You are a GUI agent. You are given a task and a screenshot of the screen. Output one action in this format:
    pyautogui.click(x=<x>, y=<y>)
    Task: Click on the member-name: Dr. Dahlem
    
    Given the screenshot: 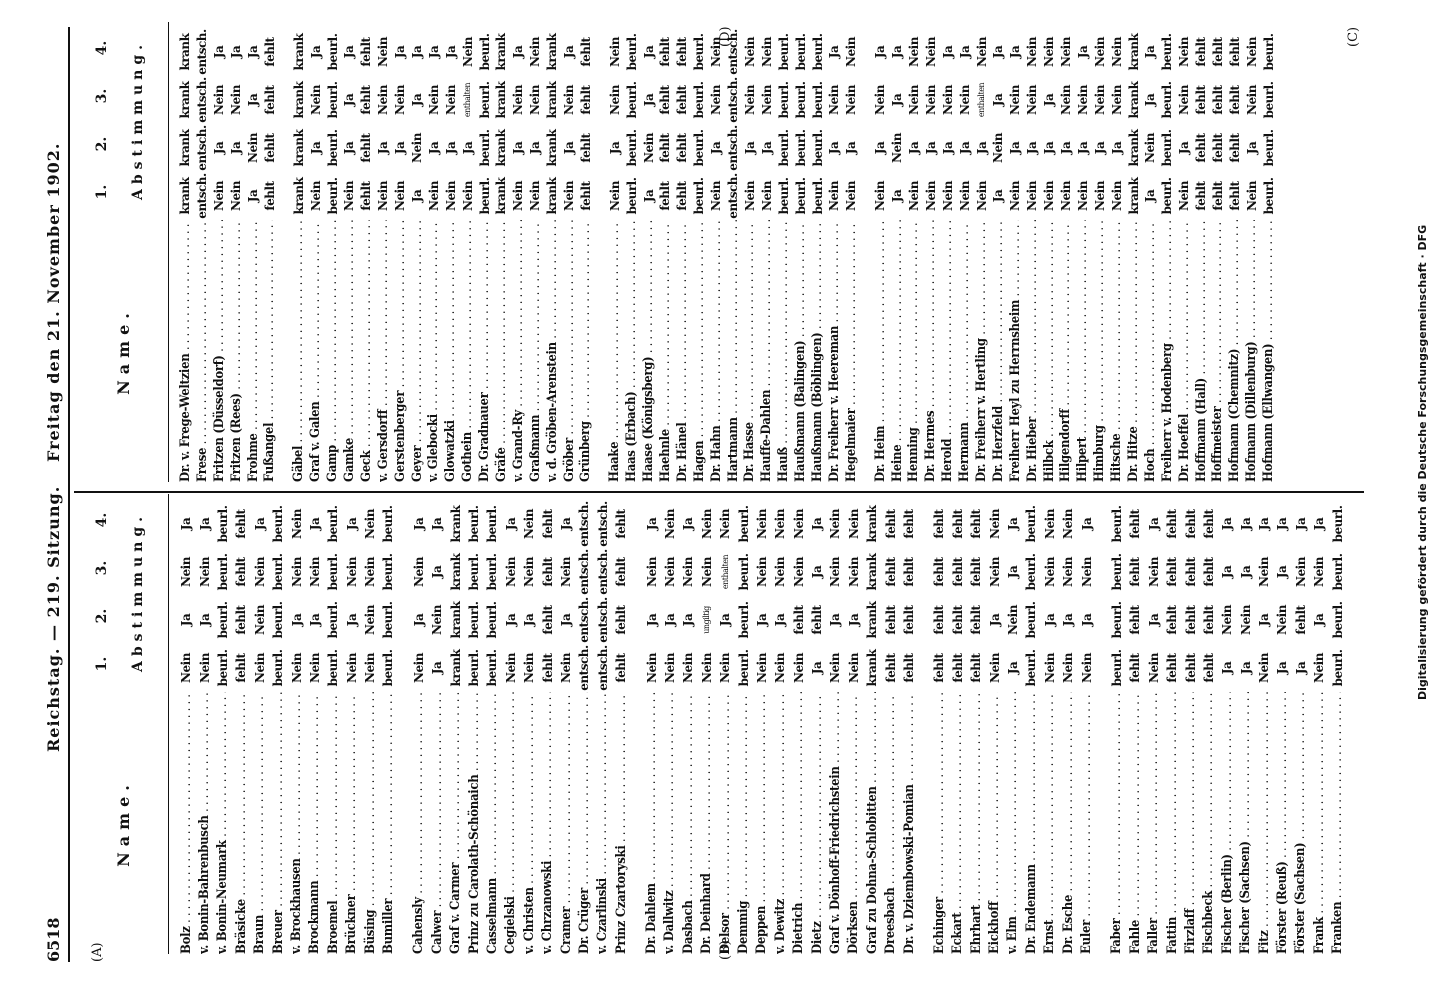 What is the action you would take?
    pyautogui.click(x=651, y=823)
    